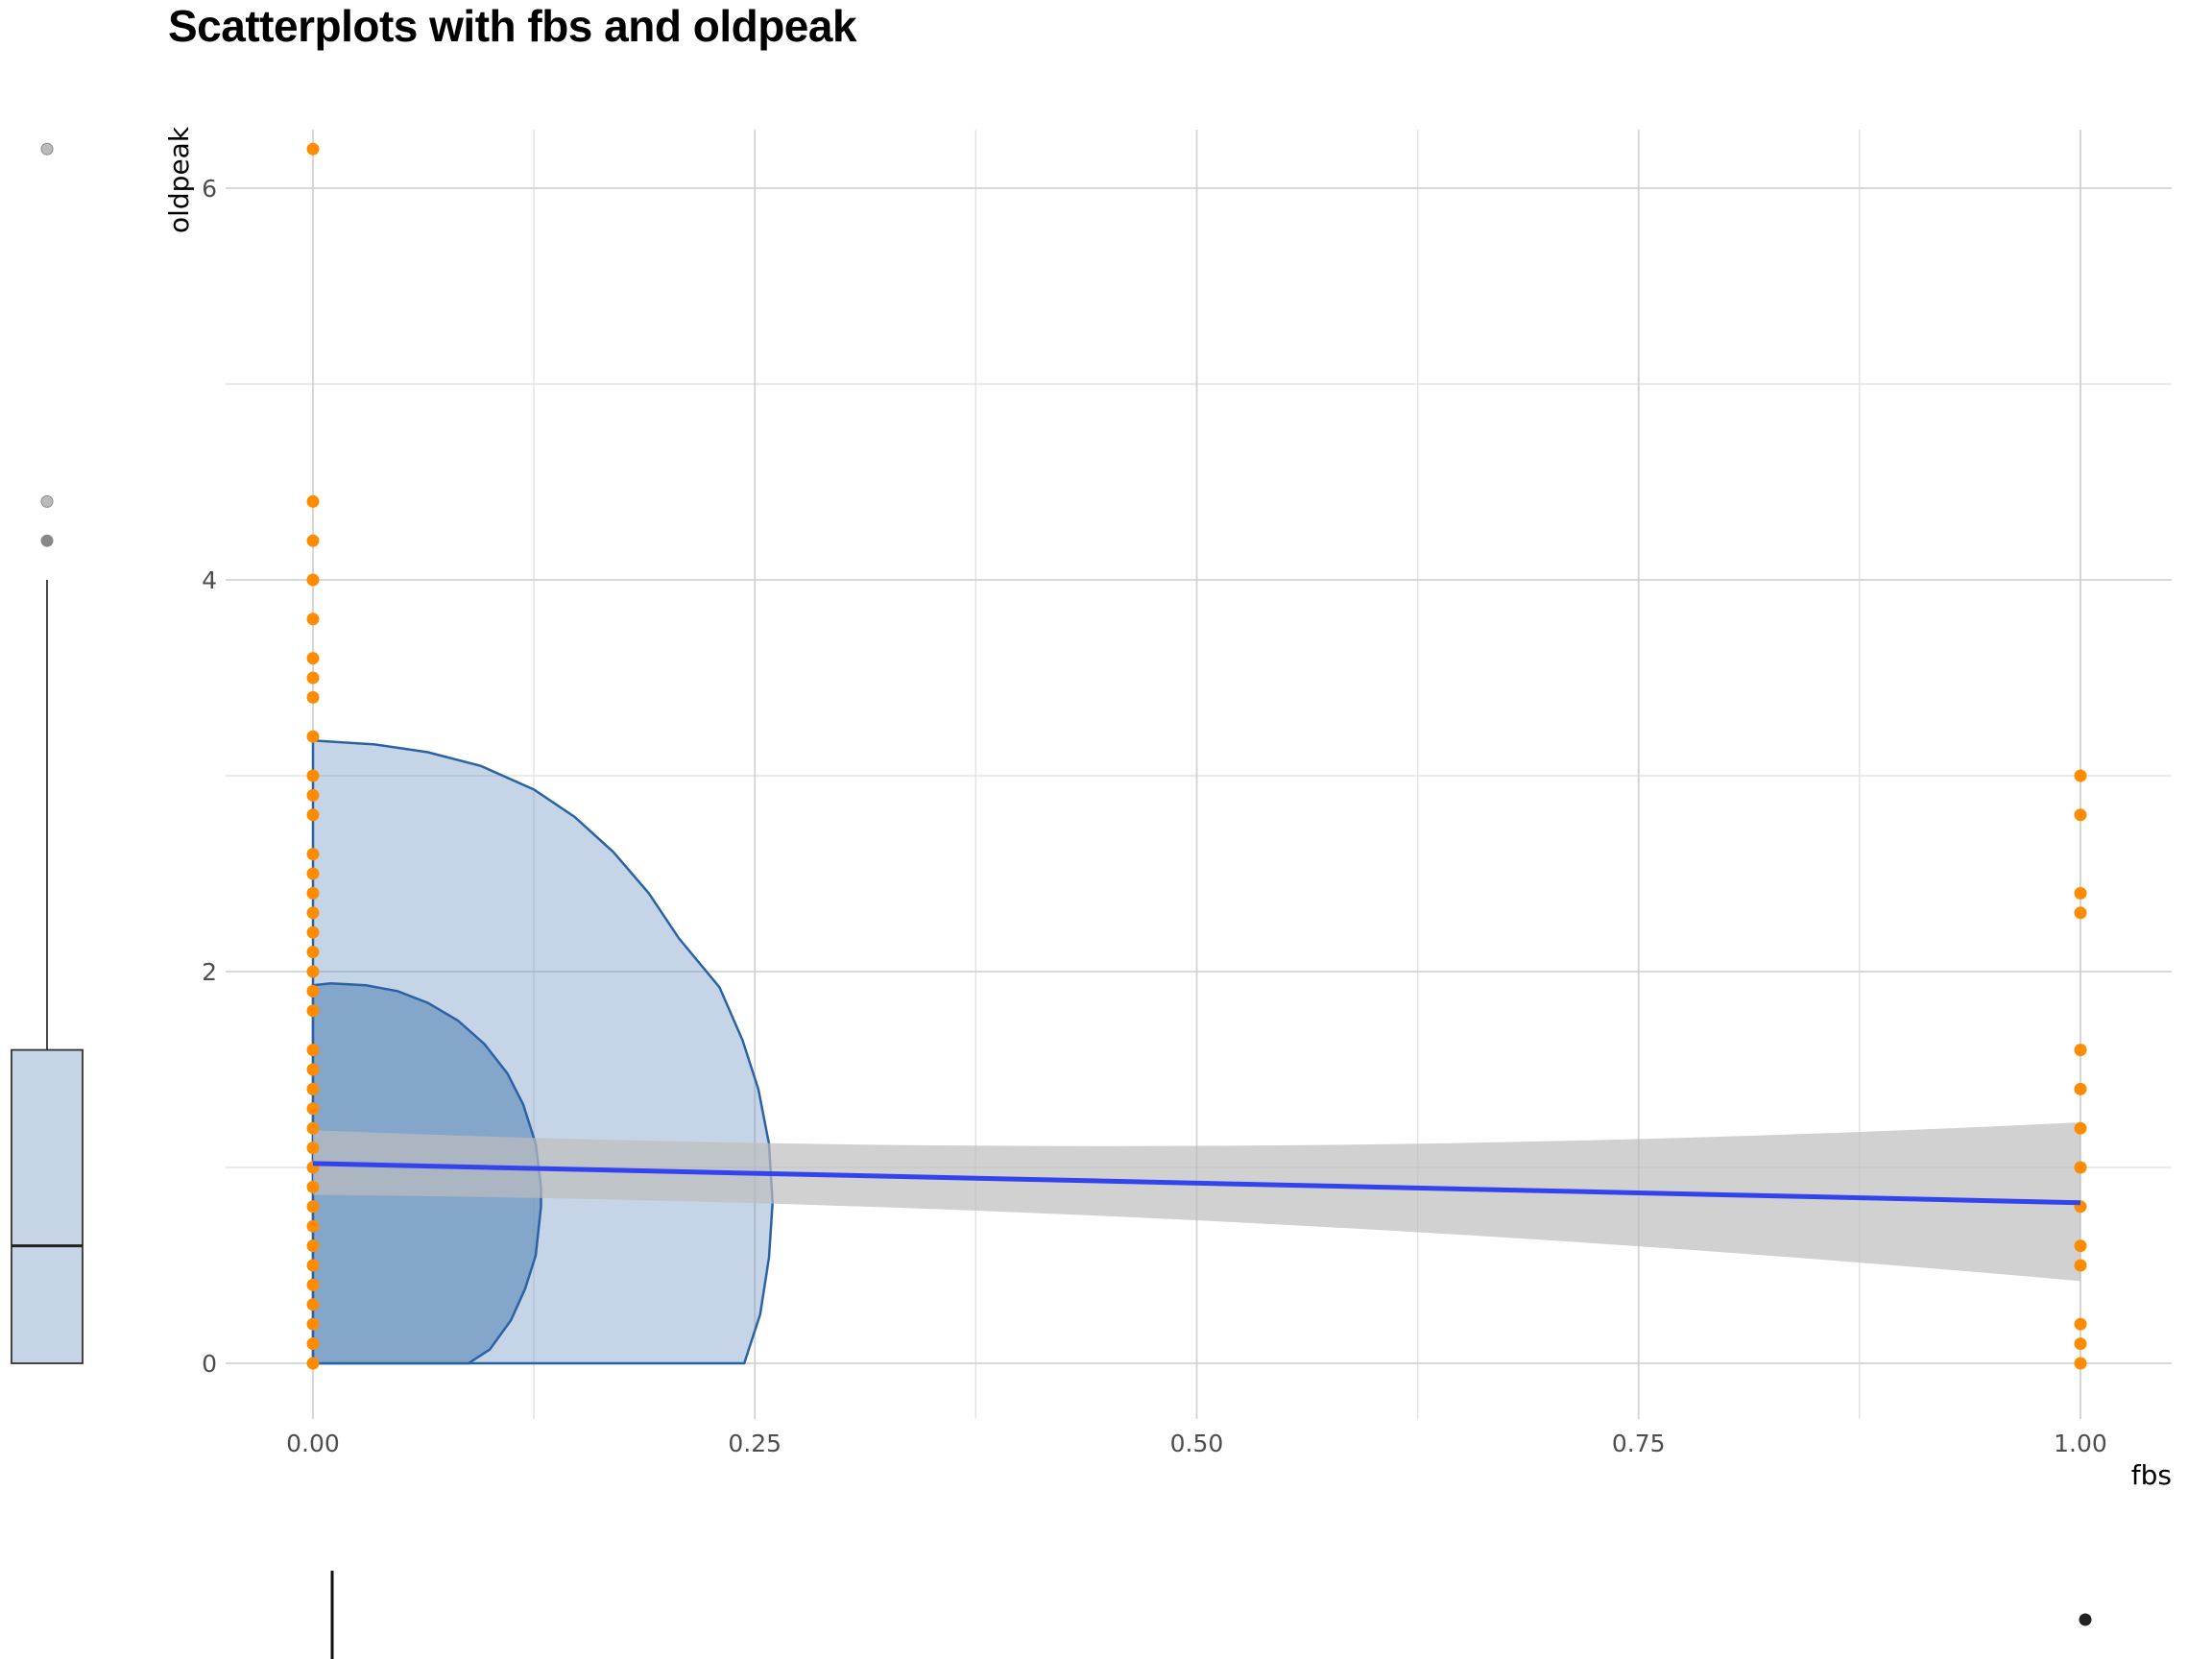 The height and width of the screenshot is (1659, 2212). What do you see at coordinates (47, 1206) in the screenshot?
I see `boxplot-box` at bounding box center [47, 1206].